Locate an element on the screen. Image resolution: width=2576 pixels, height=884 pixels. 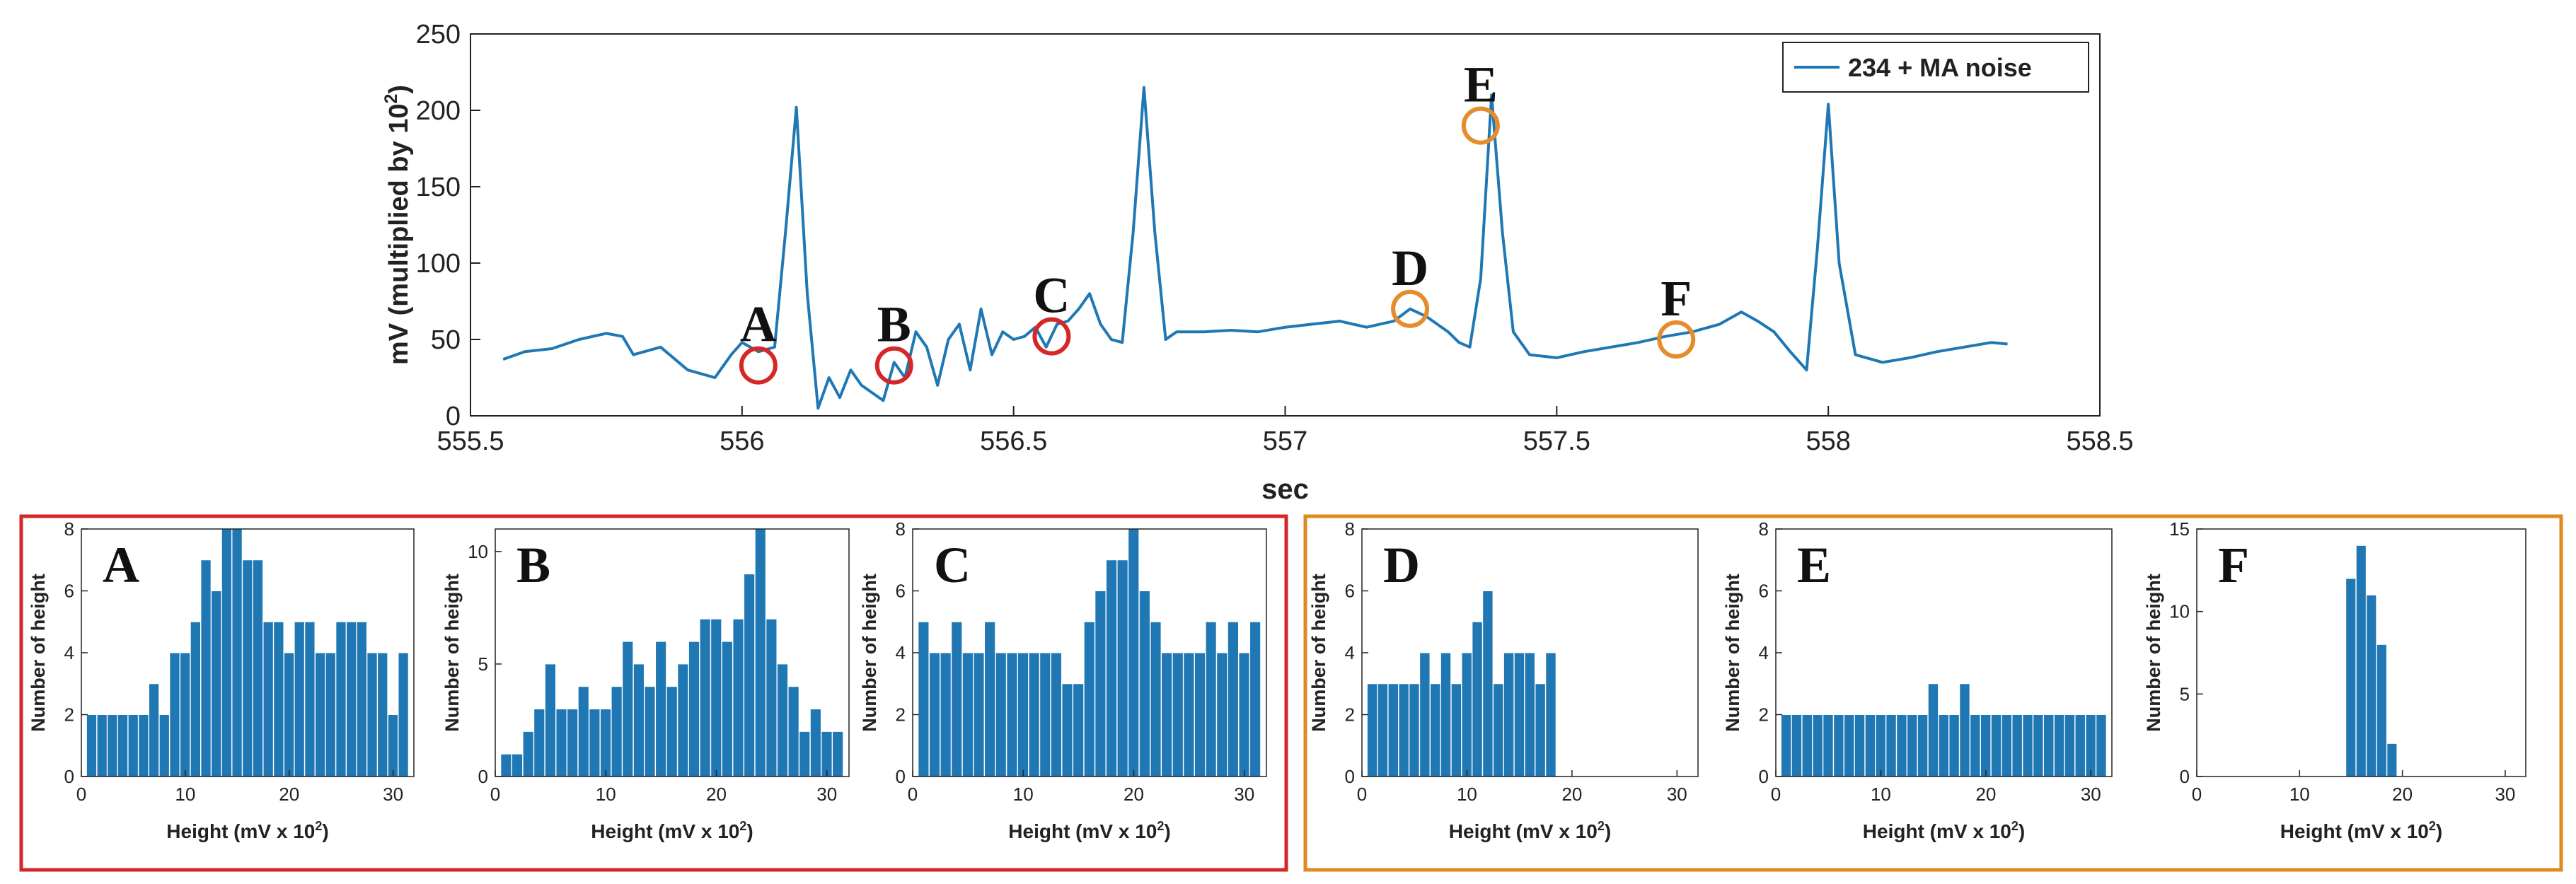
main-xtick-label: 556 is located at coordinates (742, 441).